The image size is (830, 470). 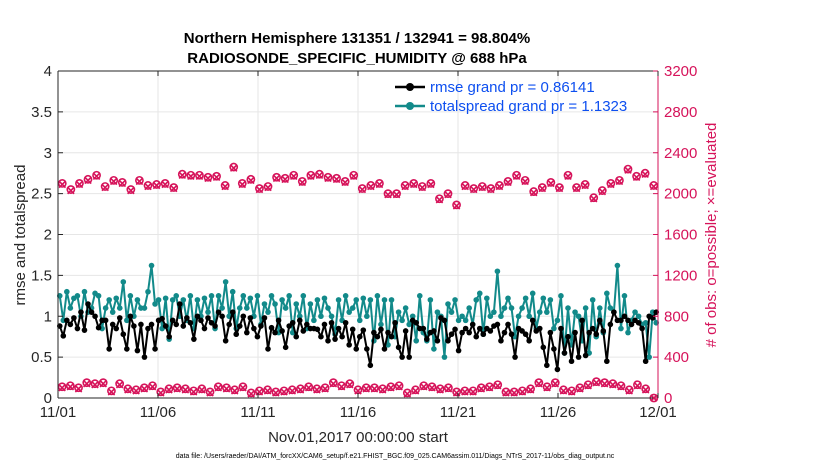 I want to click on y2-tick-label: 0, so click(x=668, y=398).